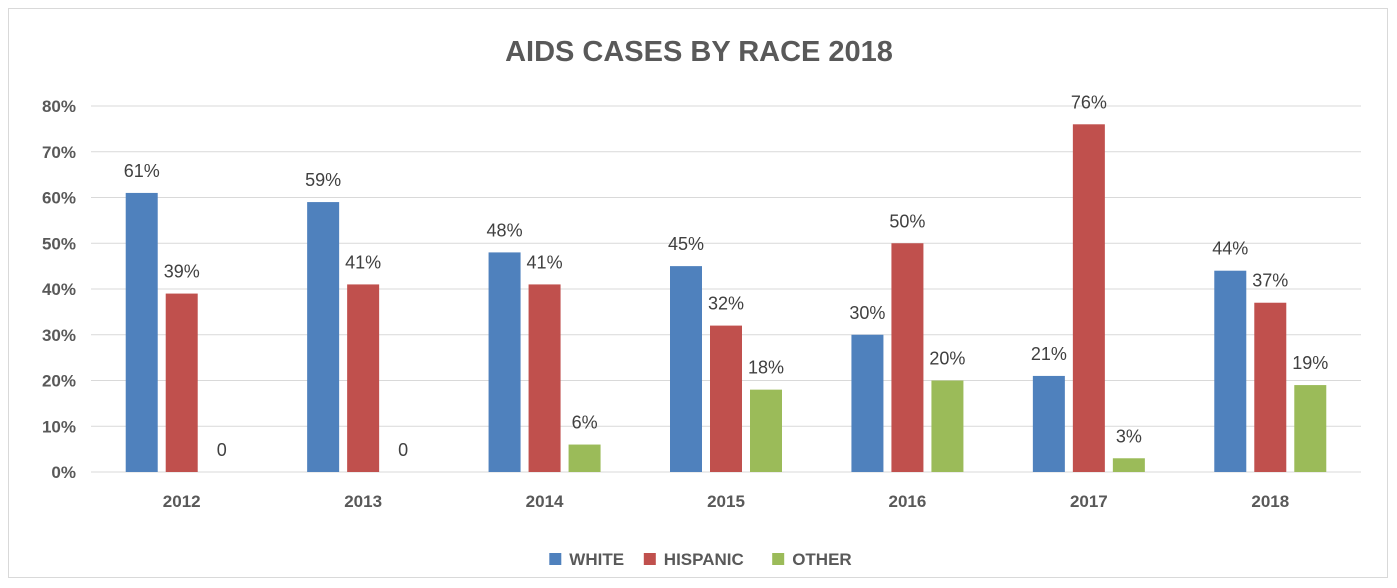  I want to click on legend: WHITE HISPANIC OTHER, so click(700, 559).